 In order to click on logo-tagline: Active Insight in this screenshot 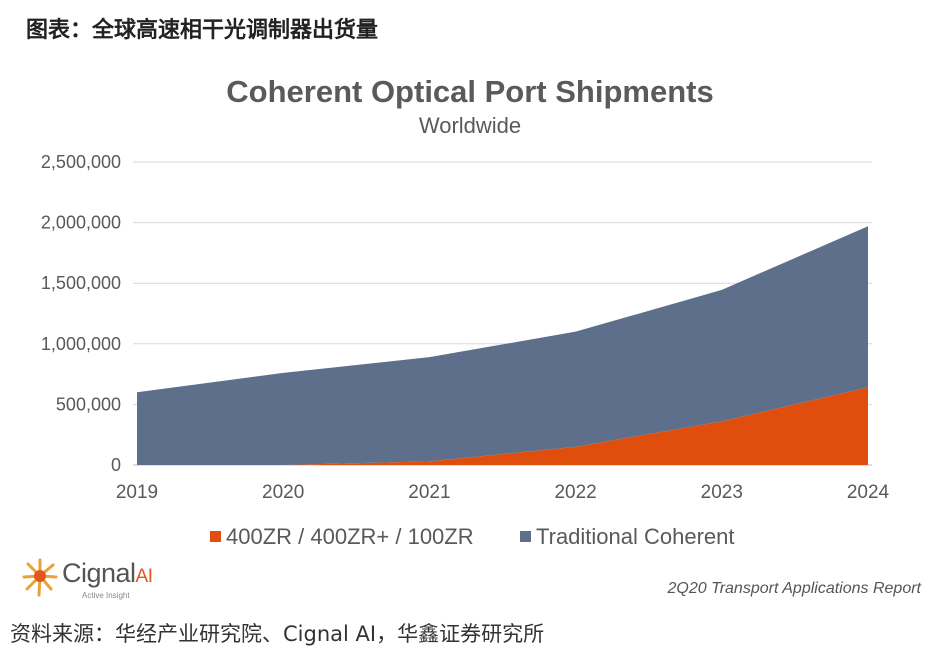, I will do `click(106, 595)`.